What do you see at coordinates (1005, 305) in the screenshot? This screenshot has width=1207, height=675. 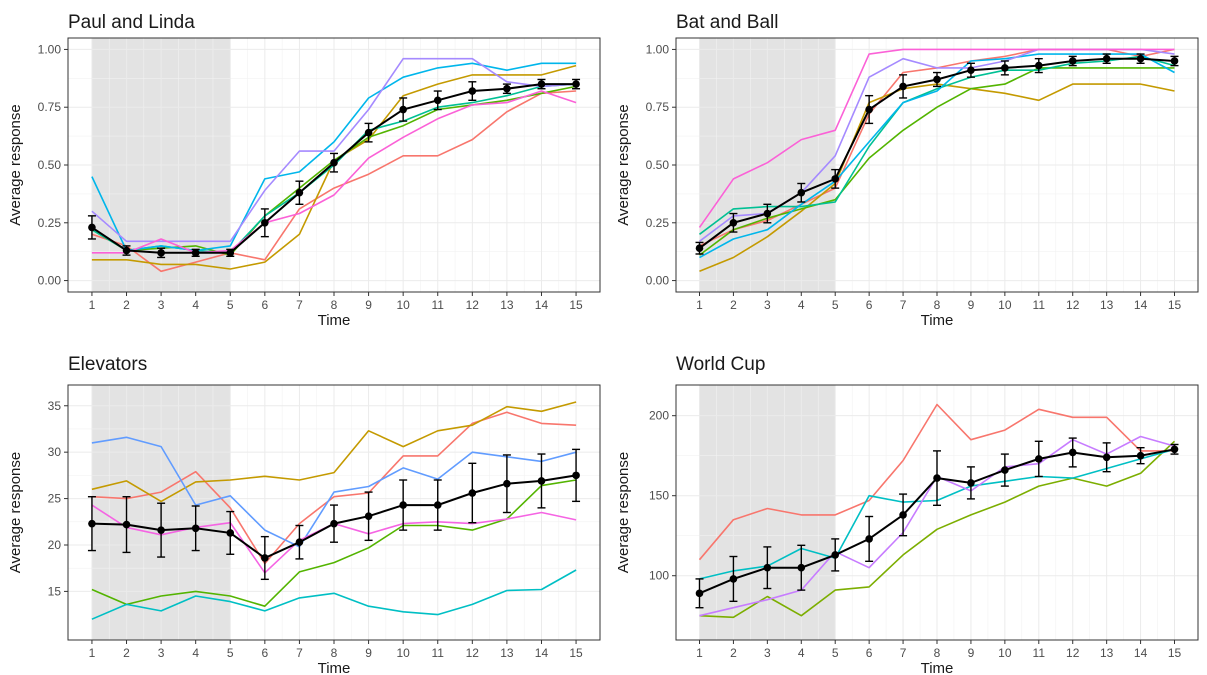 I see `x-tick-label: 10` at bounding box center [1005, 305].